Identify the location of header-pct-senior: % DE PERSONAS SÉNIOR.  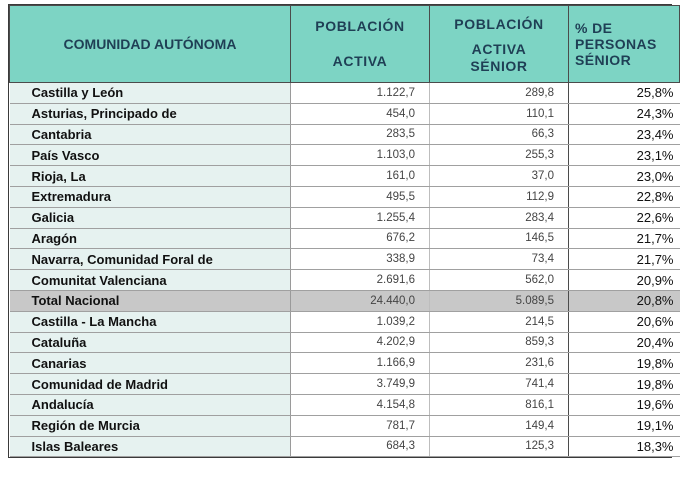
(624, 44).